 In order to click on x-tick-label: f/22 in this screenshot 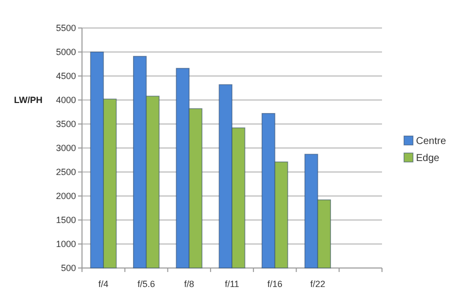, I will do `click(318, 284)`.